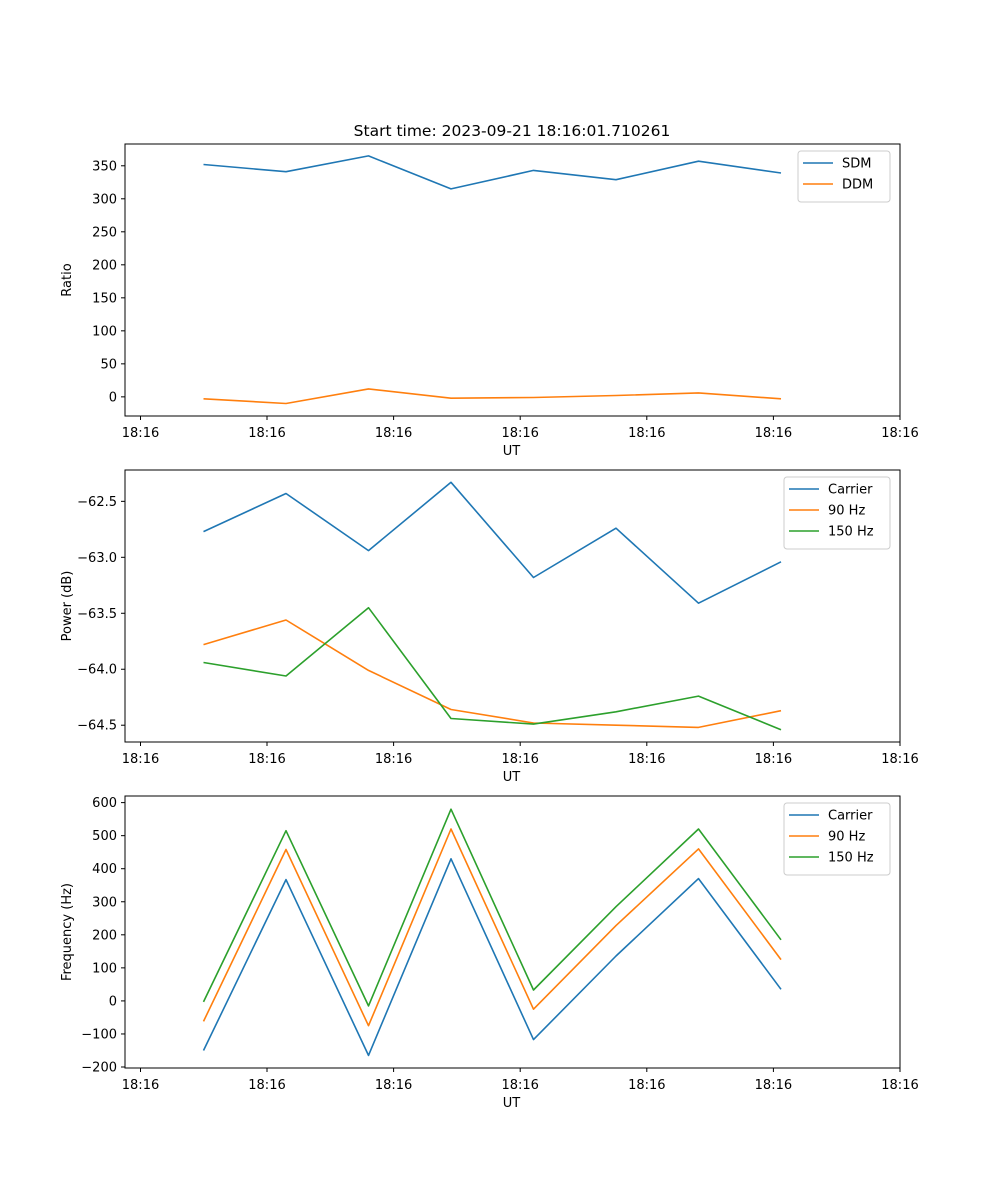 The image size is (1000, 1200). I want to click on legend: SDM DDM, so click(844, 176).